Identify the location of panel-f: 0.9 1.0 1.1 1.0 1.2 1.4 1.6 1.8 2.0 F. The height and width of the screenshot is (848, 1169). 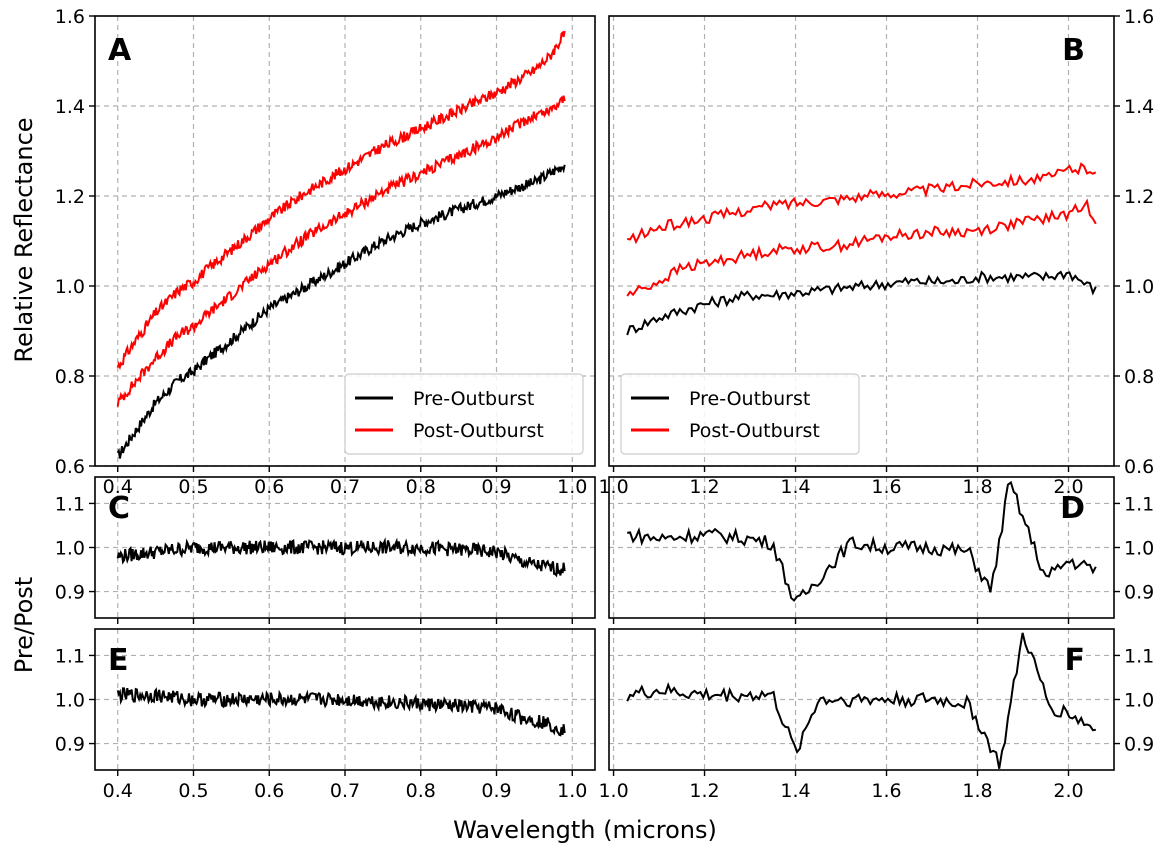
(876, 715).